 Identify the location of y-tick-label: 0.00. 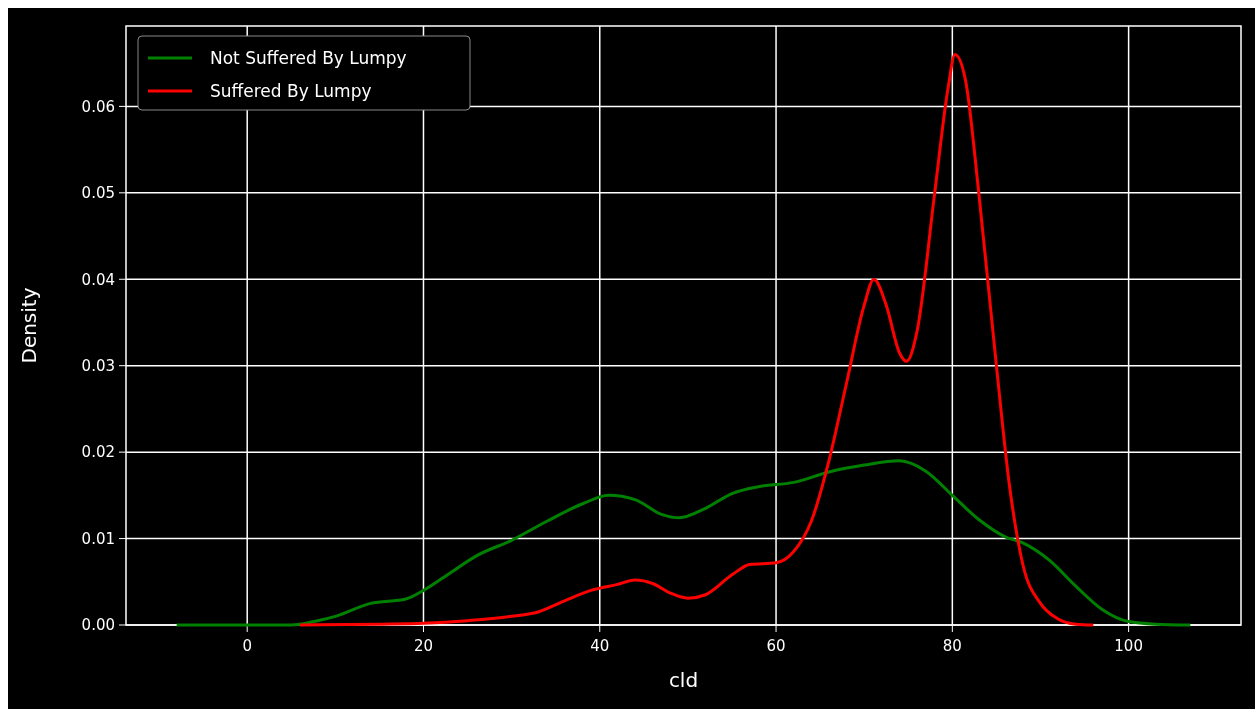
(98, 625).